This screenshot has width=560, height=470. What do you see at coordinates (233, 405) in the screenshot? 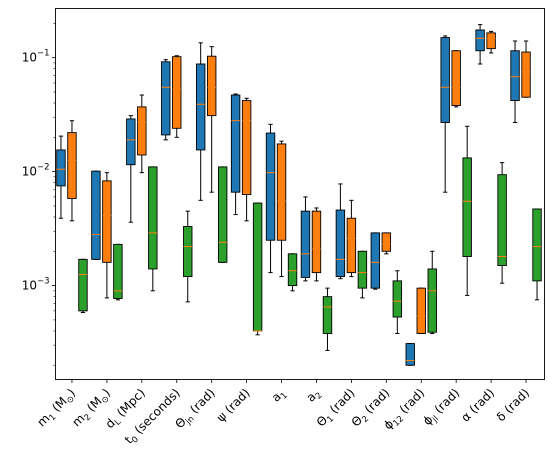
I see `x-tick-label: ψ (rad)` at bounding box center [233, 405].